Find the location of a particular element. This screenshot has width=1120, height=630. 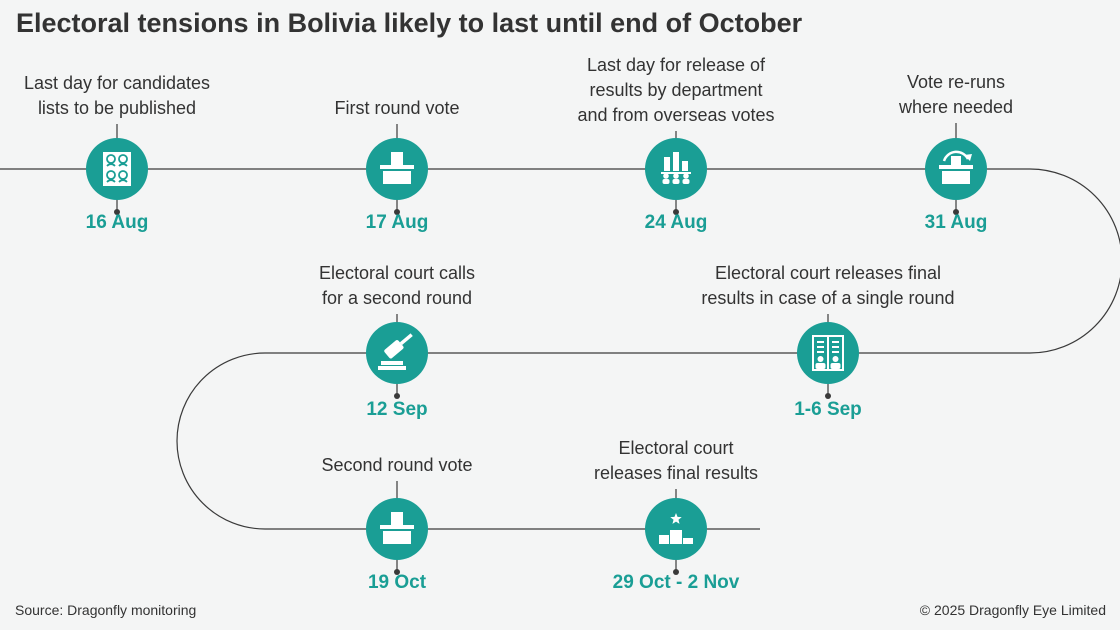

event-date: 24 Aug is located at coordinates (676, 222).